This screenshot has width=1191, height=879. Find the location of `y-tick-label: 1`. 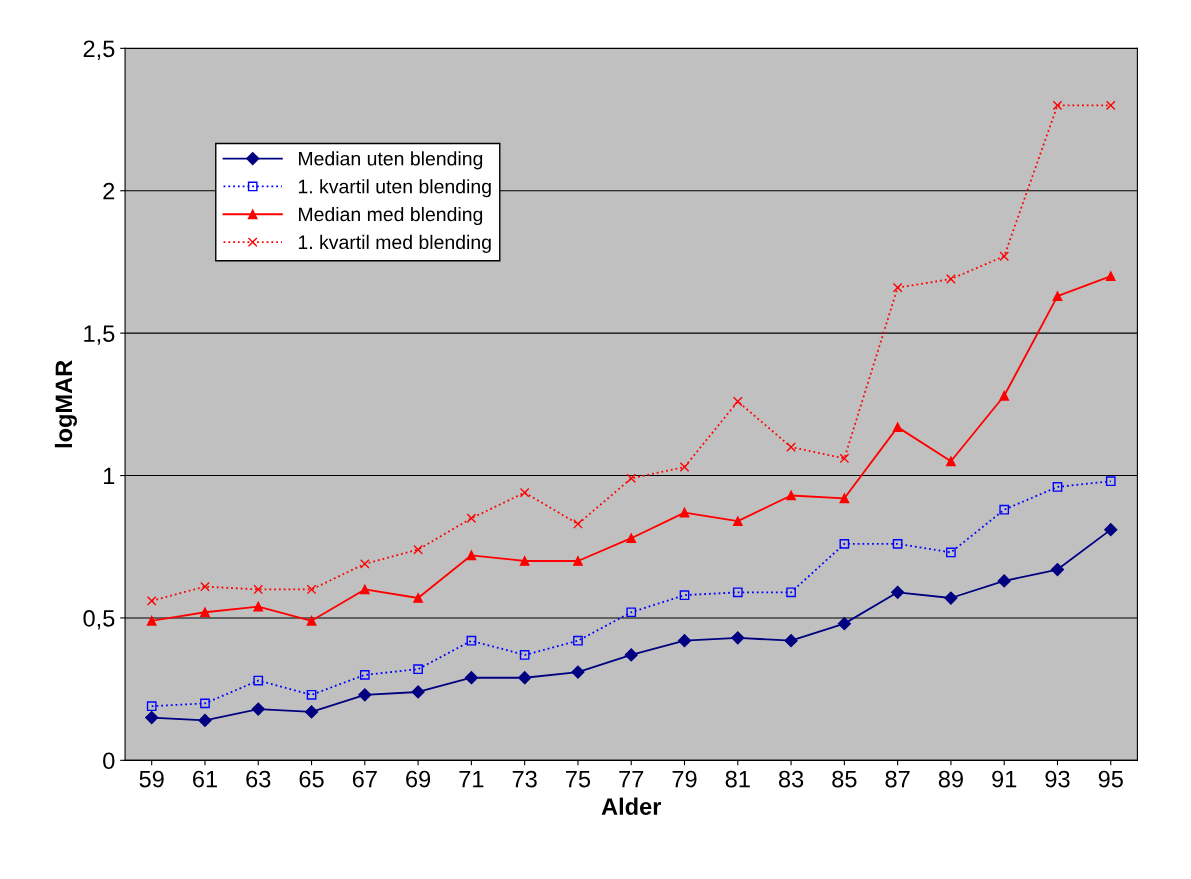

y-tick-label: 1 is located at coordinates (109, 476).